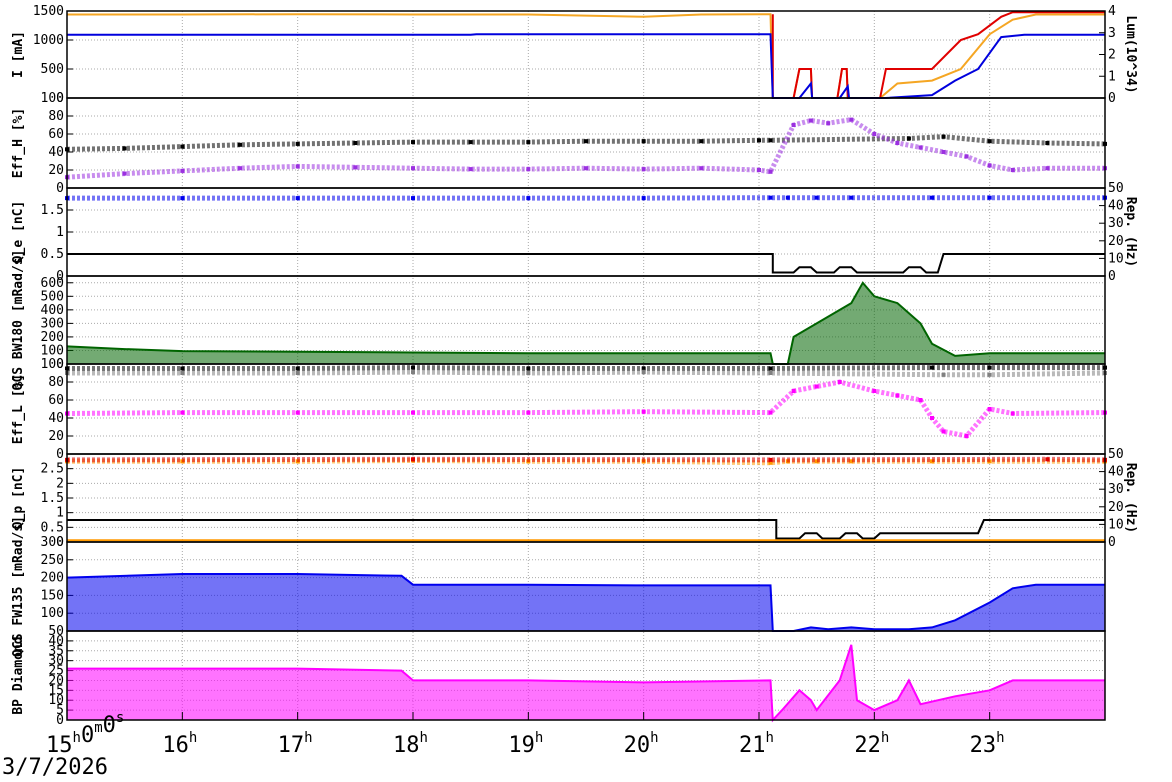 This screenshot has height=782, width=1172. What do you see at coordinates (410, 744) in the screenshot?
I see `x-tick-label: 18h` at bounding box center [410, 744].